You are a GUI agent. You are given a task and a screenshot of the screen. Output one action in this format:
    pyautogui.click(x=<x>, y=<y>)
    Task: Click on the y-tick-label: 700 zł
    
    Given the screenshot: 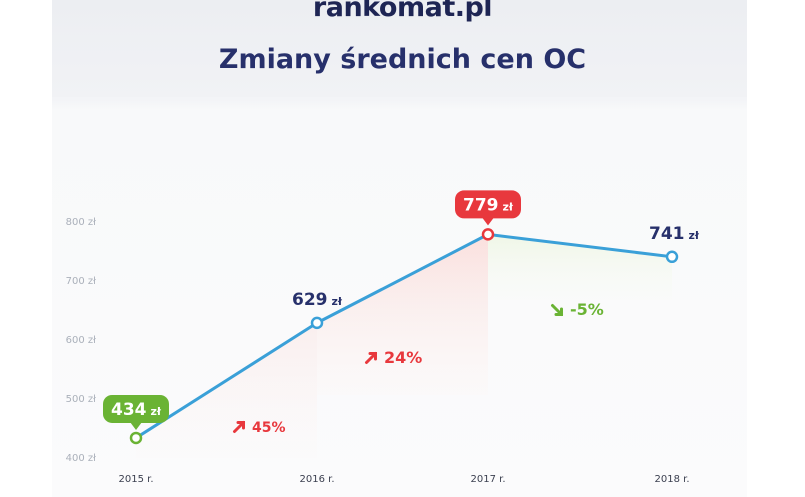 What is the action you would take?
    pyautogui.click(x=81, y=281)
    